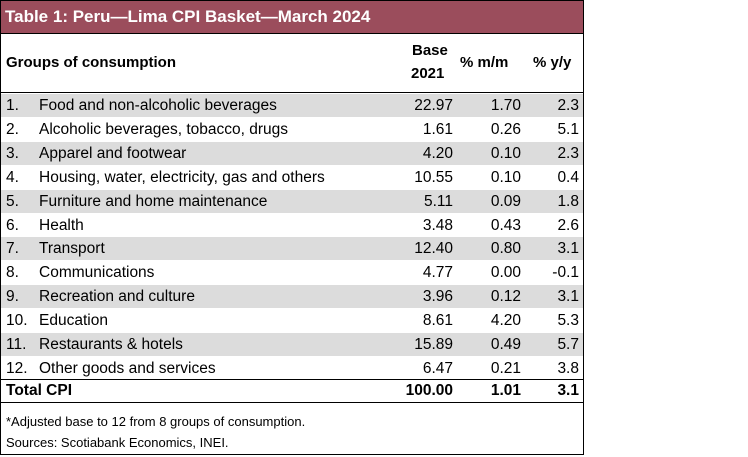 The width and height of the screenshot is (748, 457). What do you see at coordinates (433, 344) in the screenshot?
I see `row-base-weight: 15.89` at bounding box center [433, 344].